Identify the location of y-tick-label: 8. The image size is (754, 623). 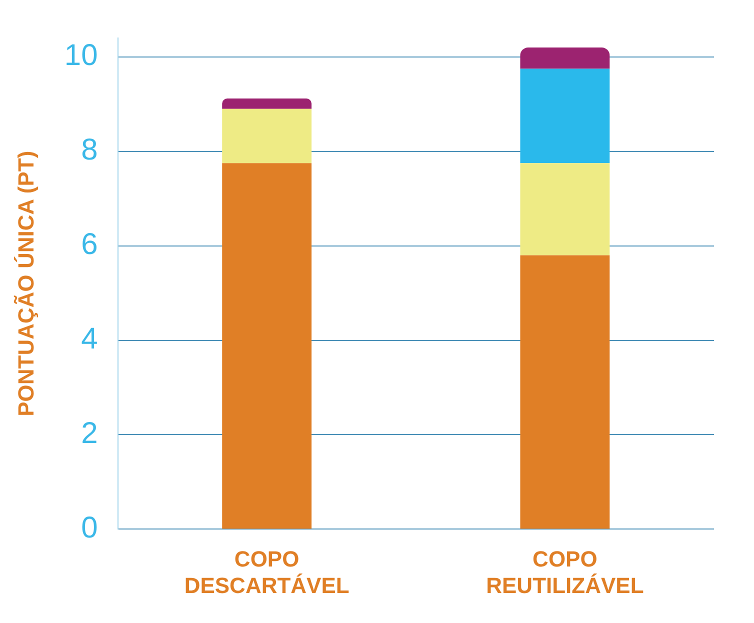
(89, 150).